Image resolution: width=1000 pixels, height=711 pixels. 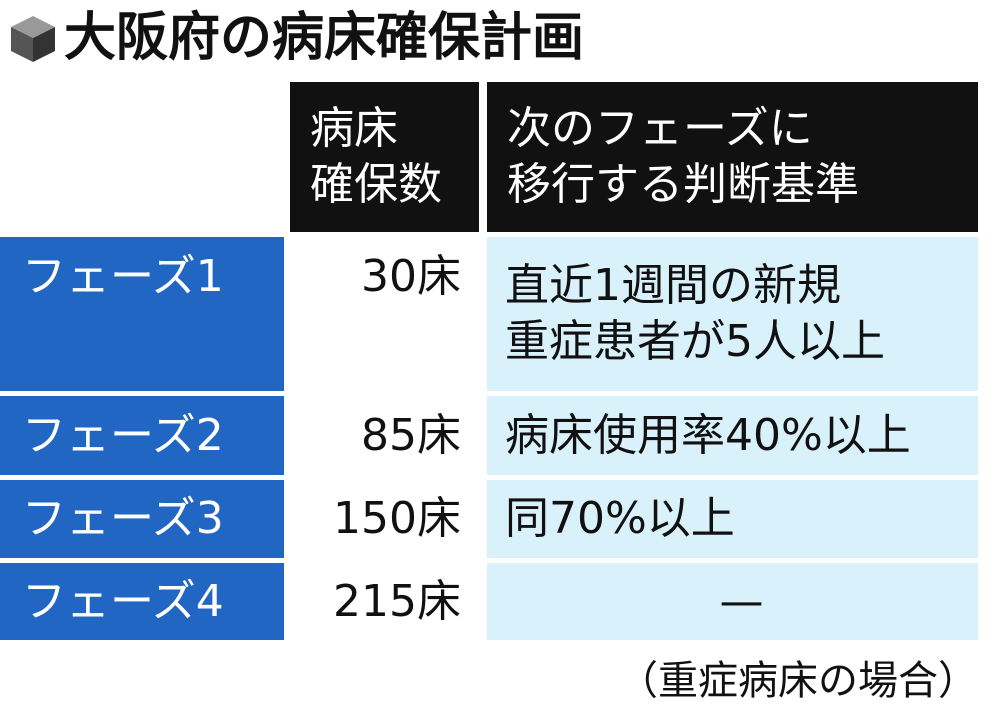 What do you see at coordinates (376, 184) in the screenshot?
I see `cell-text: 確保数` at bounding box center [376, 184].